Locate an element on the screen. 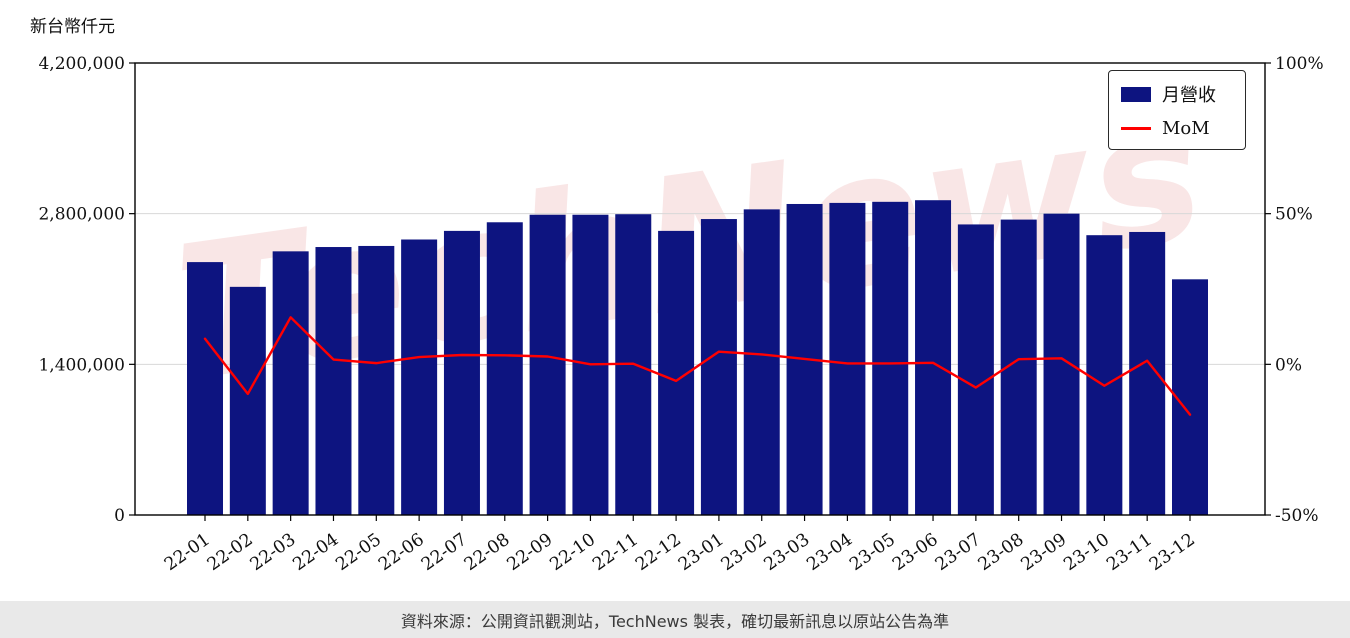  x-tick-label: 23-04 is located at coordinates (829, 552).